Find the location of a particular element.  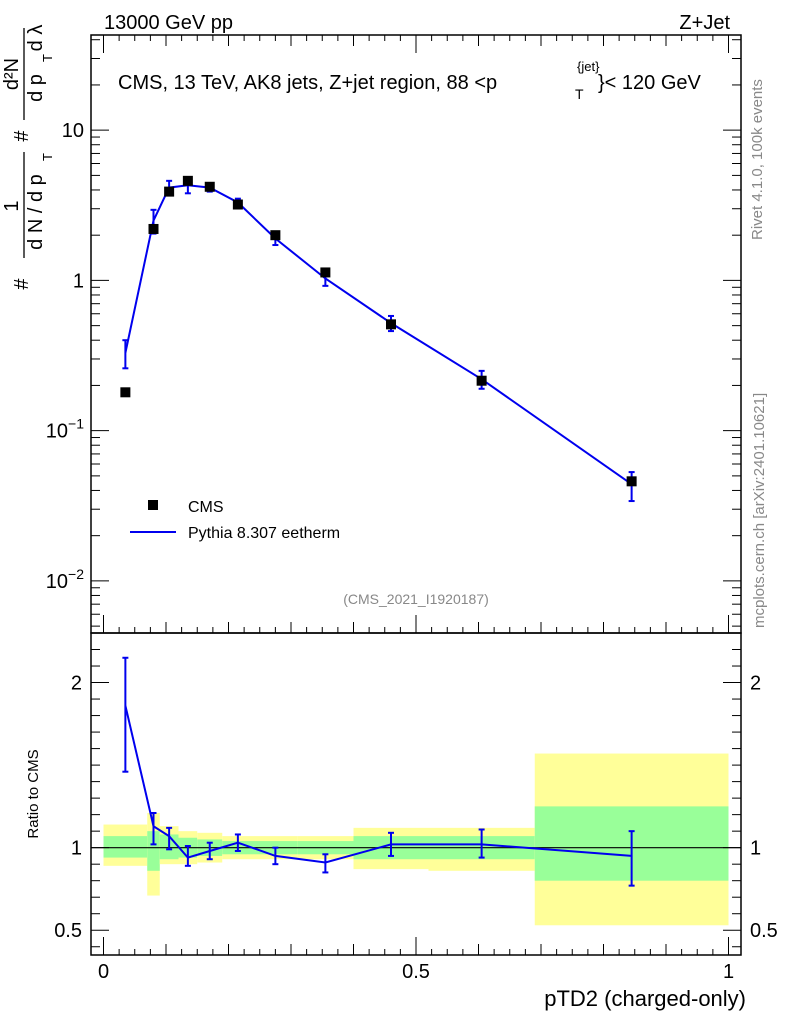

ratio-y-axis-label: Ratio to CMS is located at coordinates (33, 793).